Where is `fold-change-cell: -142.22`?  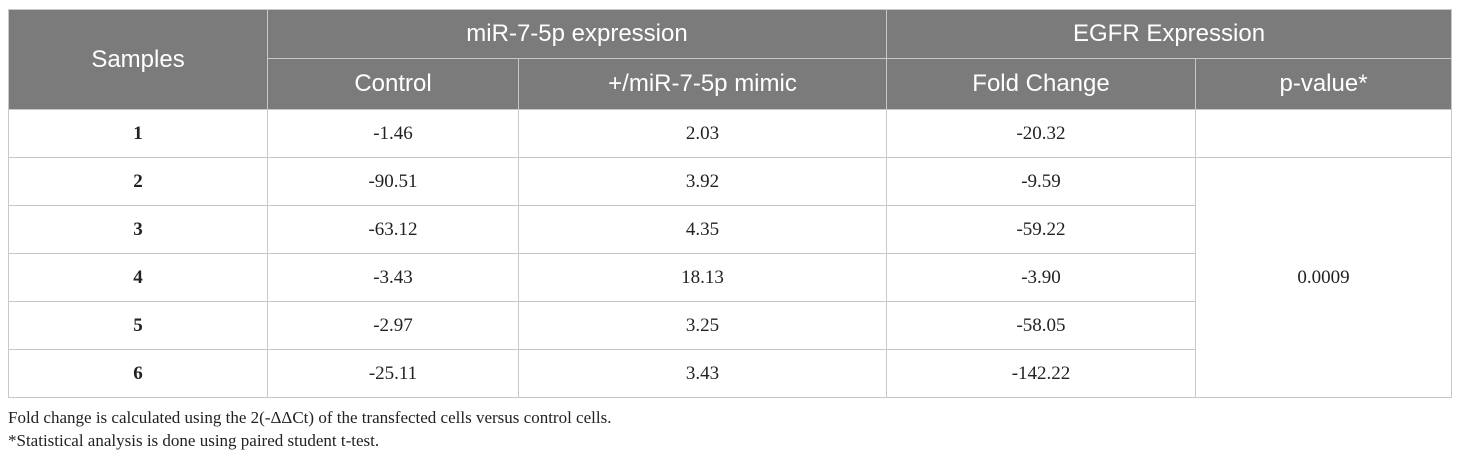 fold-change-cell: -142.22 is located at coordinates (1041, 373).